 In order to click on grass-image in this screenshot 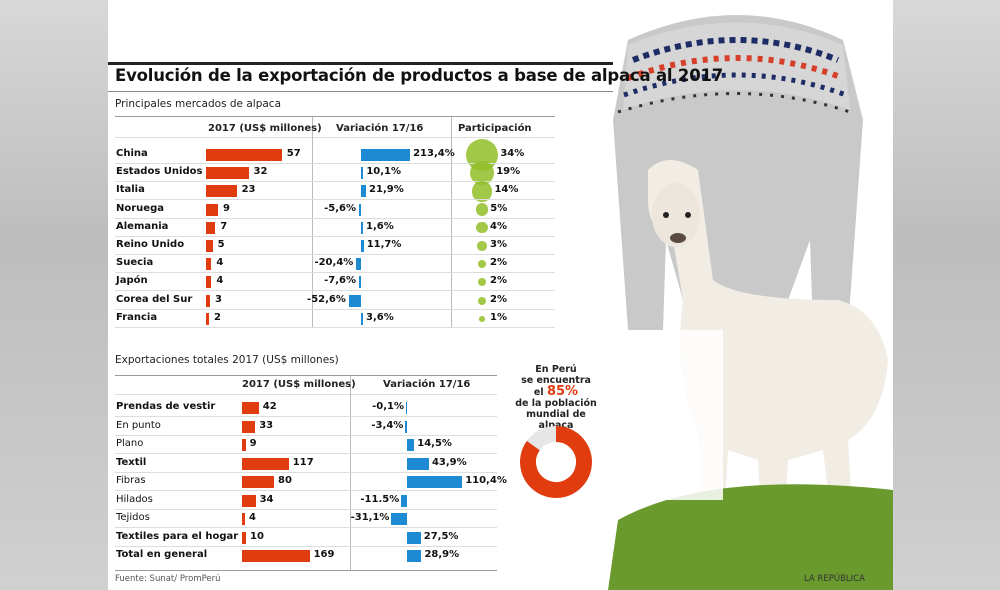, I will do `click(750, 537)`.